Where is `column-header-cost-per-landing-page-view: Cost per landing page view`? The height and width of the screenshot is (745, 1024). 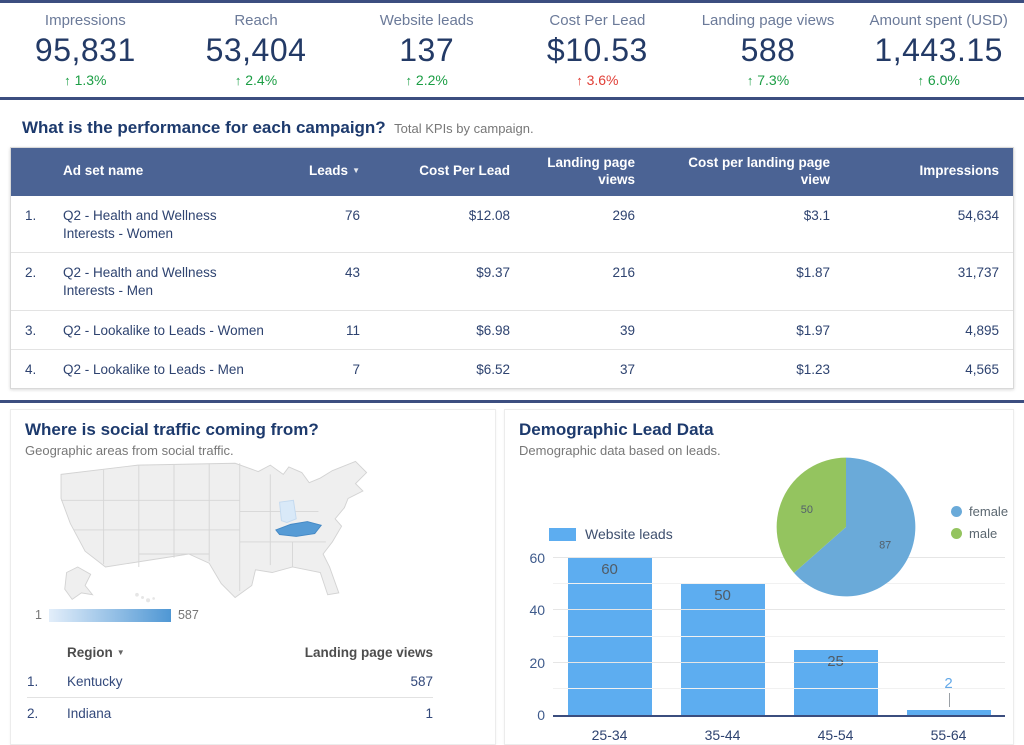
column-header-cost-per-landing-page-view: Cost per landing page view is located at coordinates (746, 172).